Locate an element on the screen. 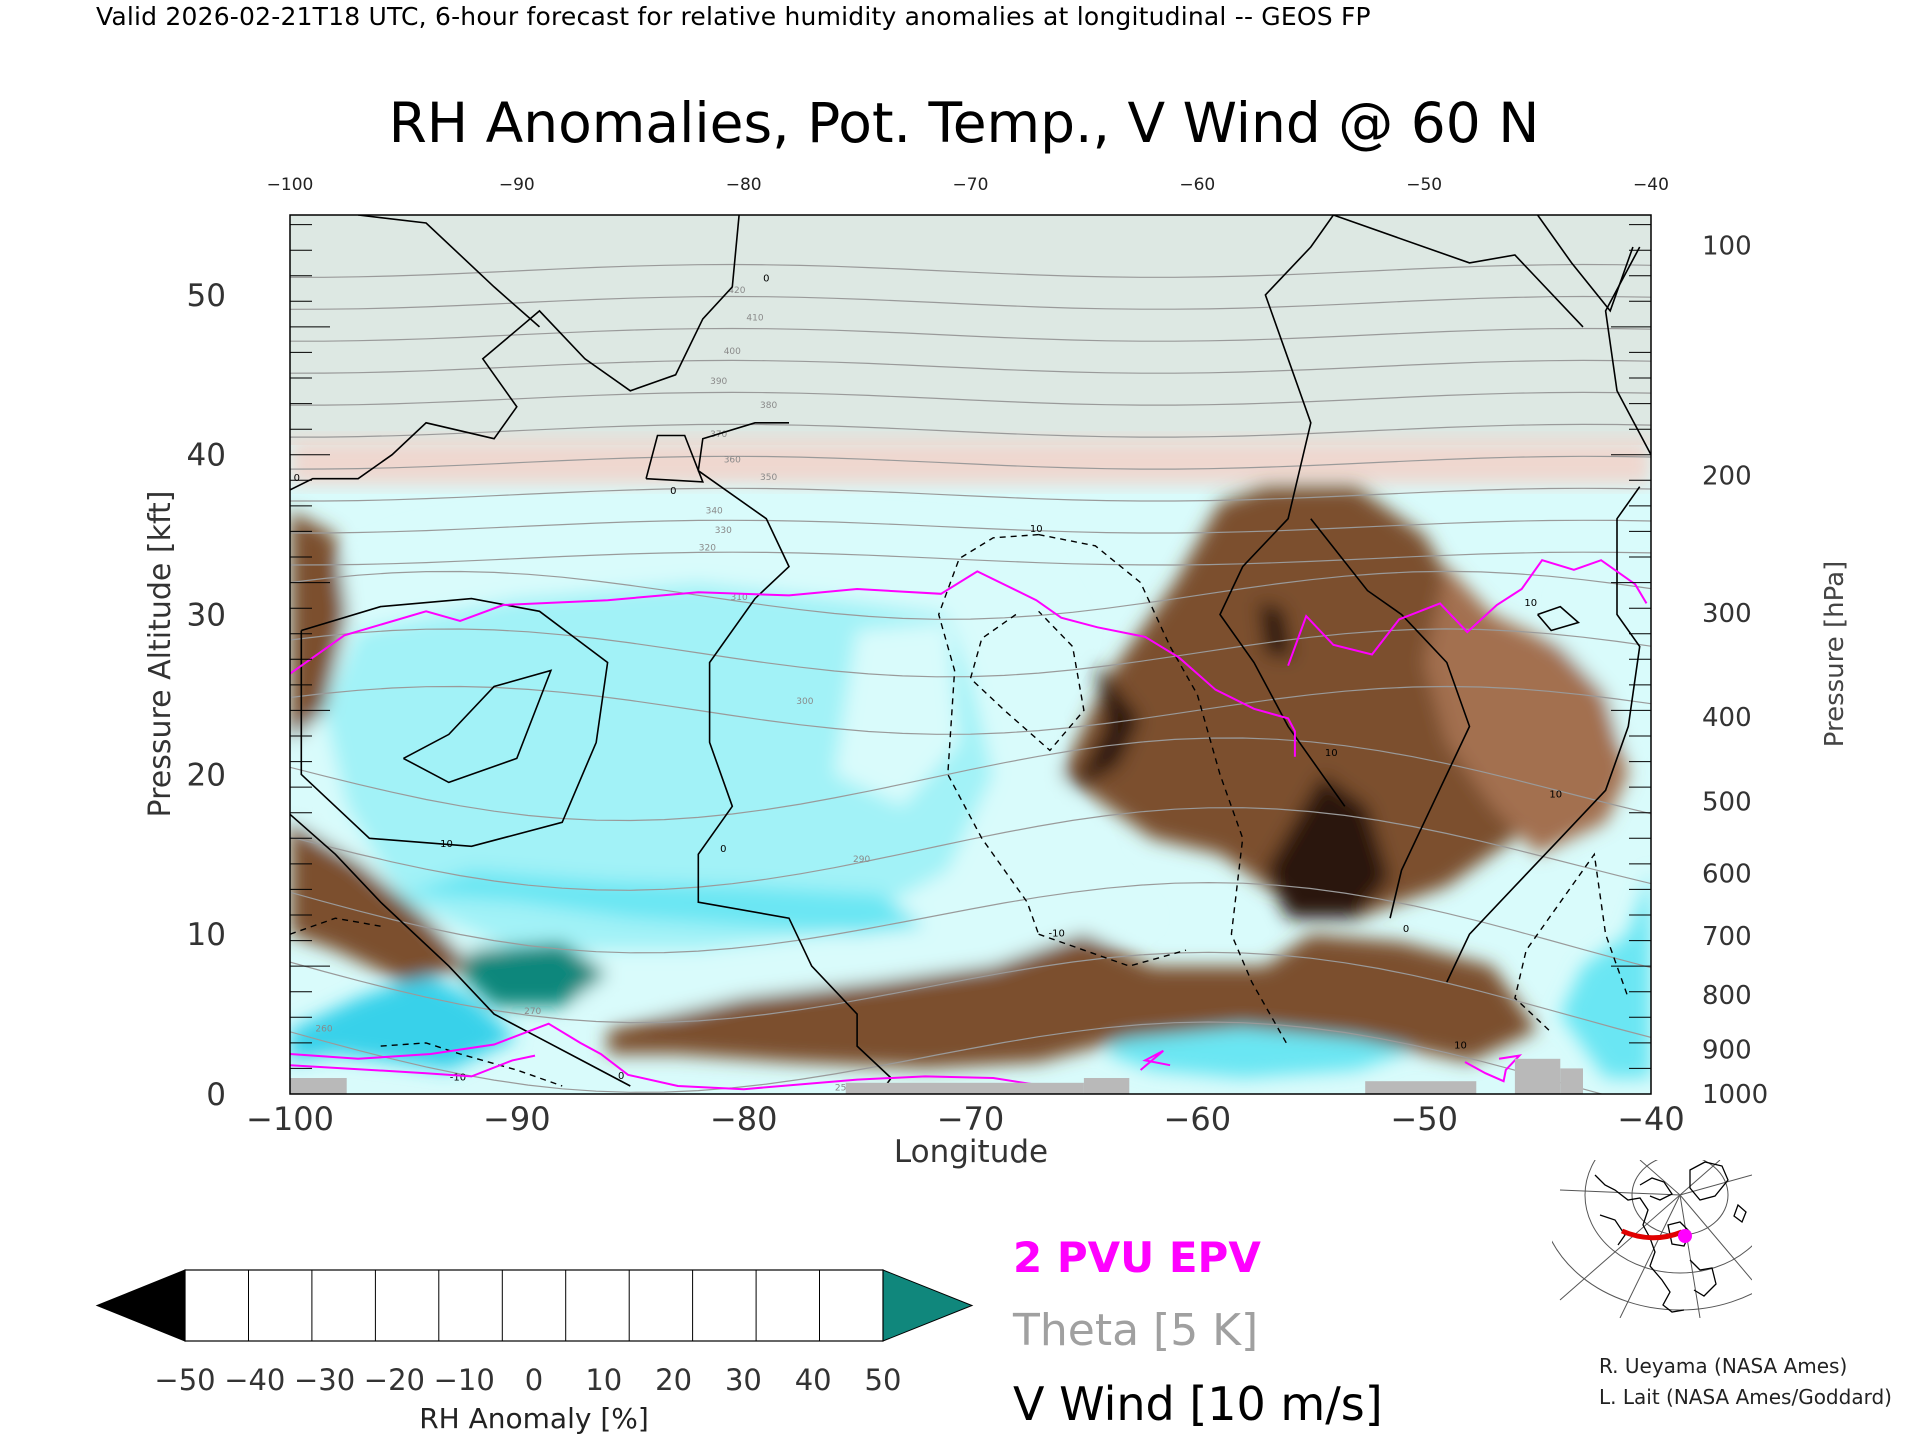 The height and width of the screenshot is (1440, 1920). pressure-tick-label: 300 is located at coordinates (1727, 614).